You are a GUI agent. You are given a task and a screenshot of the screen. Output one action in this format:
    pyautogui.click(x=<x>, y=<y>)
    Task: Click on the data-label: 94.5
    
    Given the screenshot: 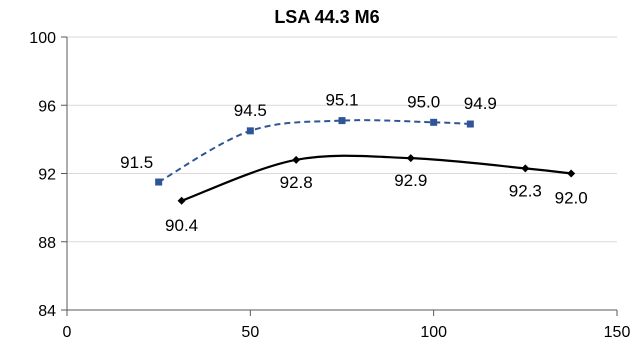 What is the action you would take?
    pyautogui.click(x=250, y=110)
    